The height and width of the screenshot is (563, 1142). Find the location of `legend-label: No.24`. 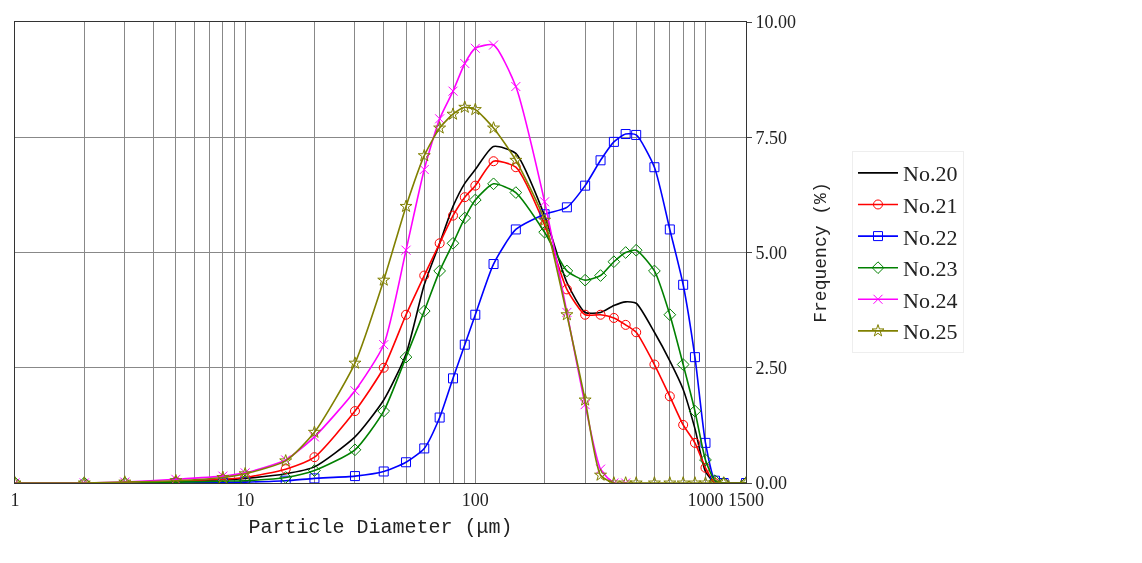

legend-label: No.24 is located at coordinates (930, 300).